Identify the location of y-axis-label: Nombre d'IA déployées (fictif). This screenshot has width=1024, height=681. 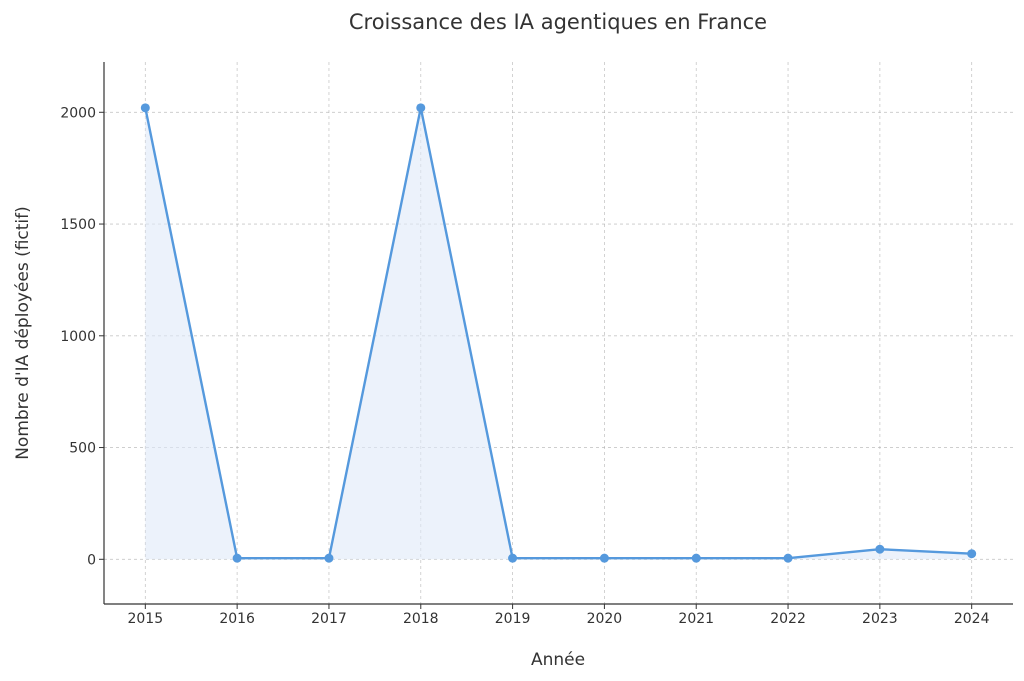
(23, 333).